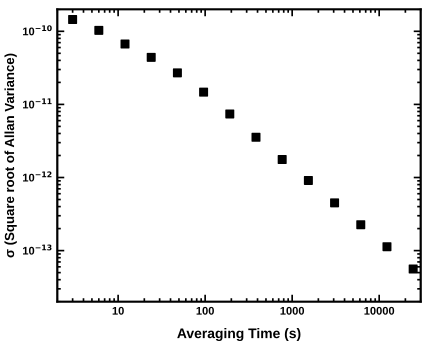 The image size is (424, 351). What do you see at coordinates (205, 310) in the screenshot?
I see `x-tick-label: 100` at bounding box center [205, 310].